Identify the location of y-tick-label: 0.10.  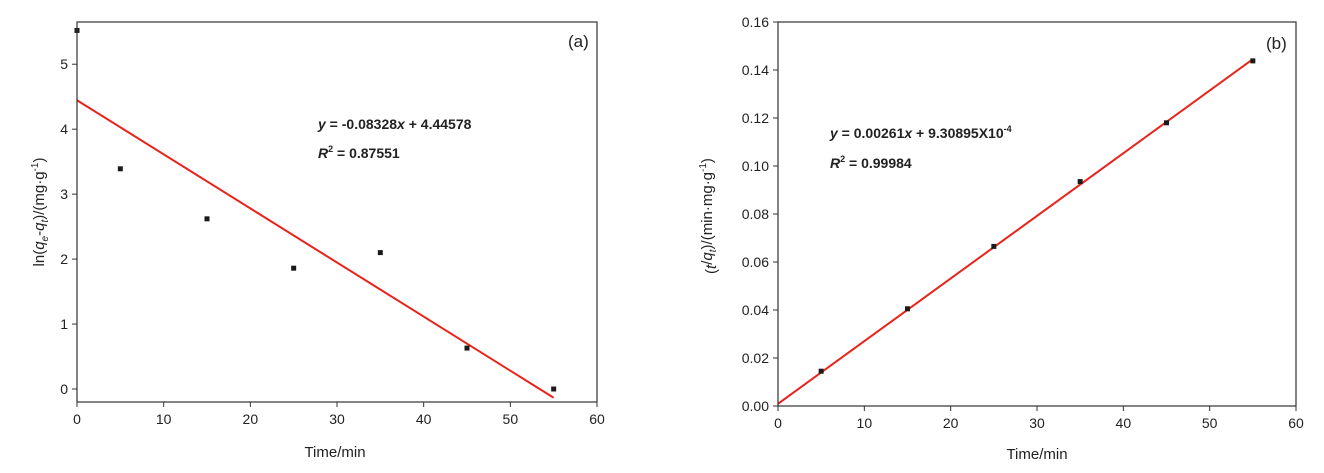
(755, 166).